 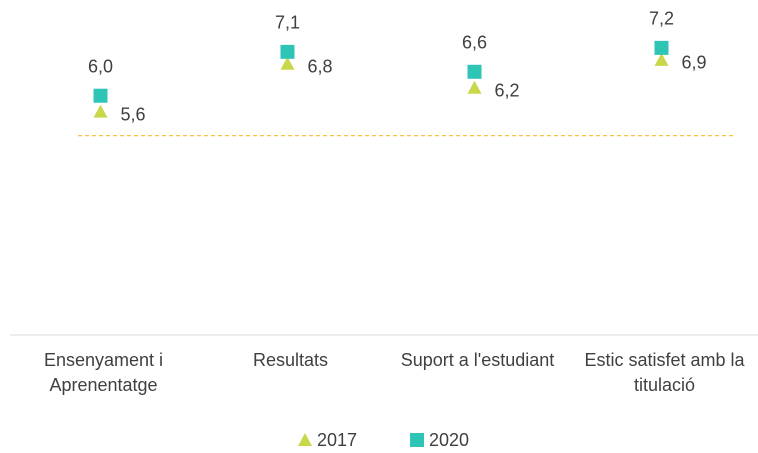 I want to click on data-label: 5,6, so click(x=133, y=114).